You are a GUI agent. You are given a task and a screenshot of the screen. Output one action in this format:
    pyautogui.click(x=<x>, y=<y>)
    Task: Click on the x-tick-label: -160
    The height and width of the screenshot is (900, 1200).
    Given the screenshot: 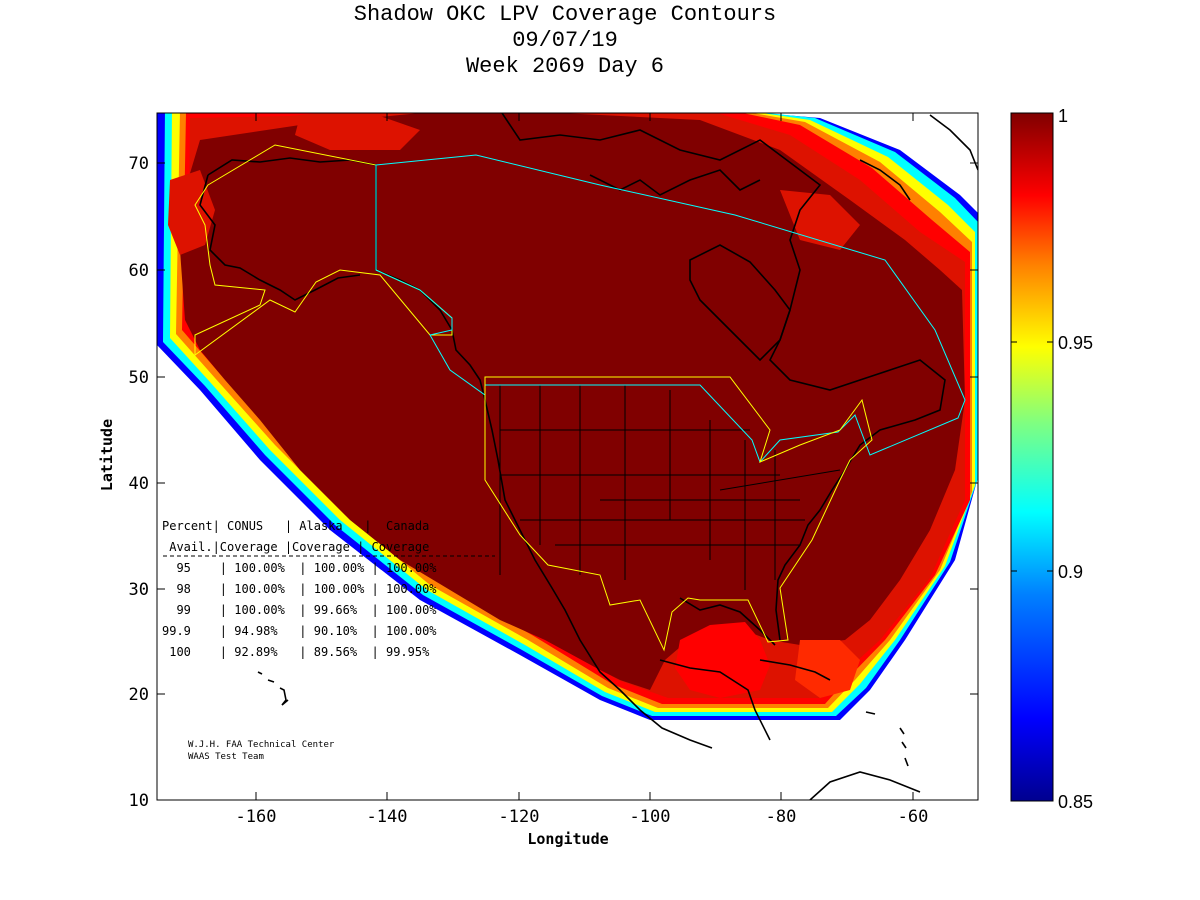 What is the action you would take?
    pyautogui.click(x=256, y=817)
    